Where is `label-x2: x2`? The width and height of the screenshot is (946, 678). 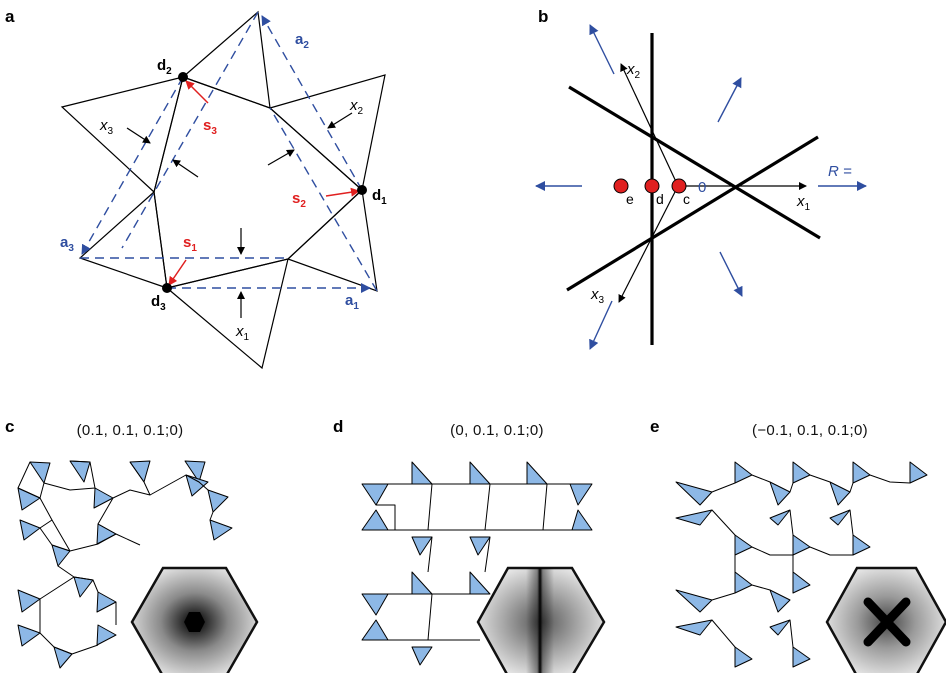
label-x2: x2 is located at coordinates (356, 107).